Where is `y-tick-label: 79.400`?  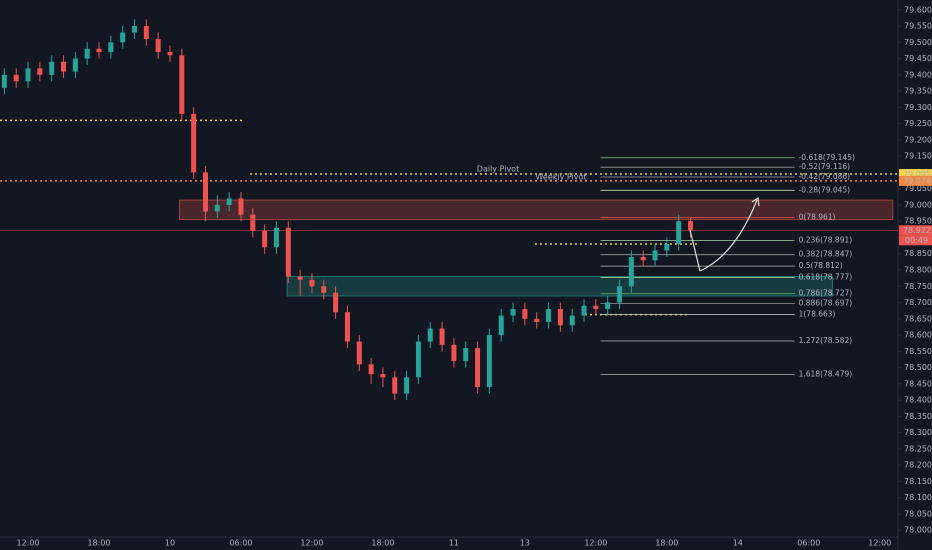
y-tick-label: 79.400 is located at coordinates (918, 74).